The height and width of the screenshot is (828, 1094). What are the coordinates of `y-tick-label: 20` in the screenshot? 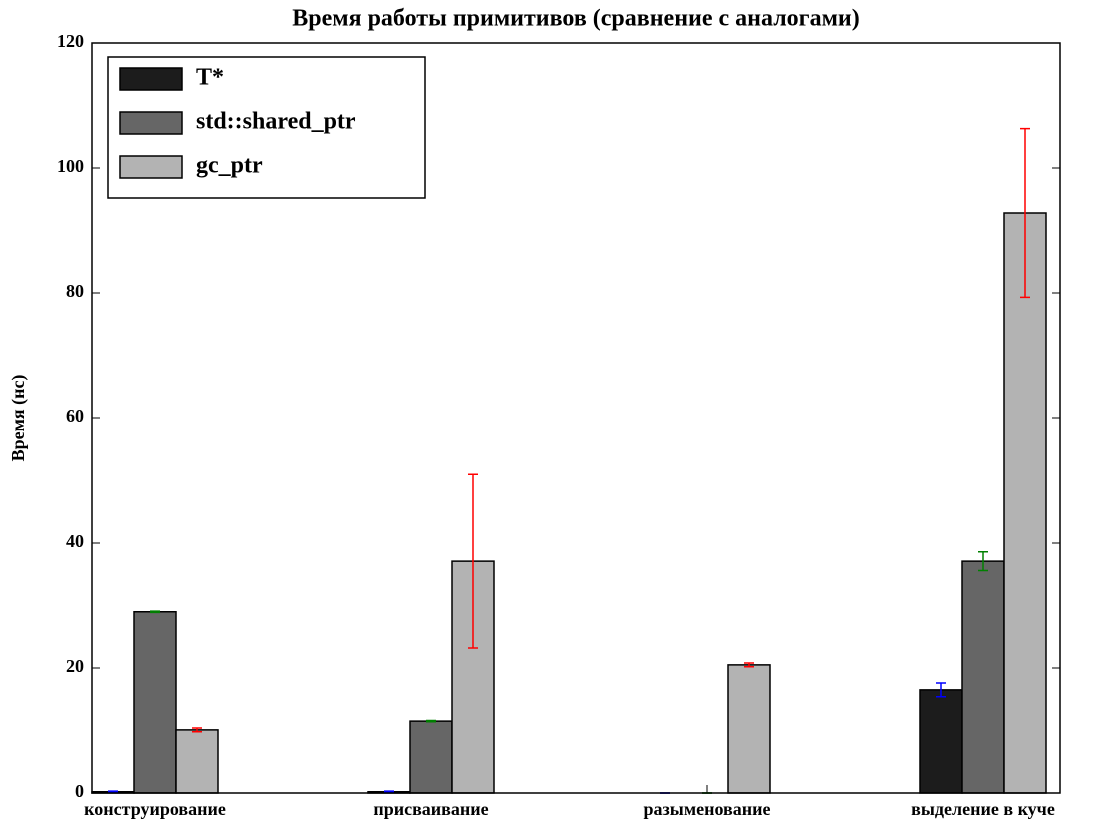 It's located at (75, 666).